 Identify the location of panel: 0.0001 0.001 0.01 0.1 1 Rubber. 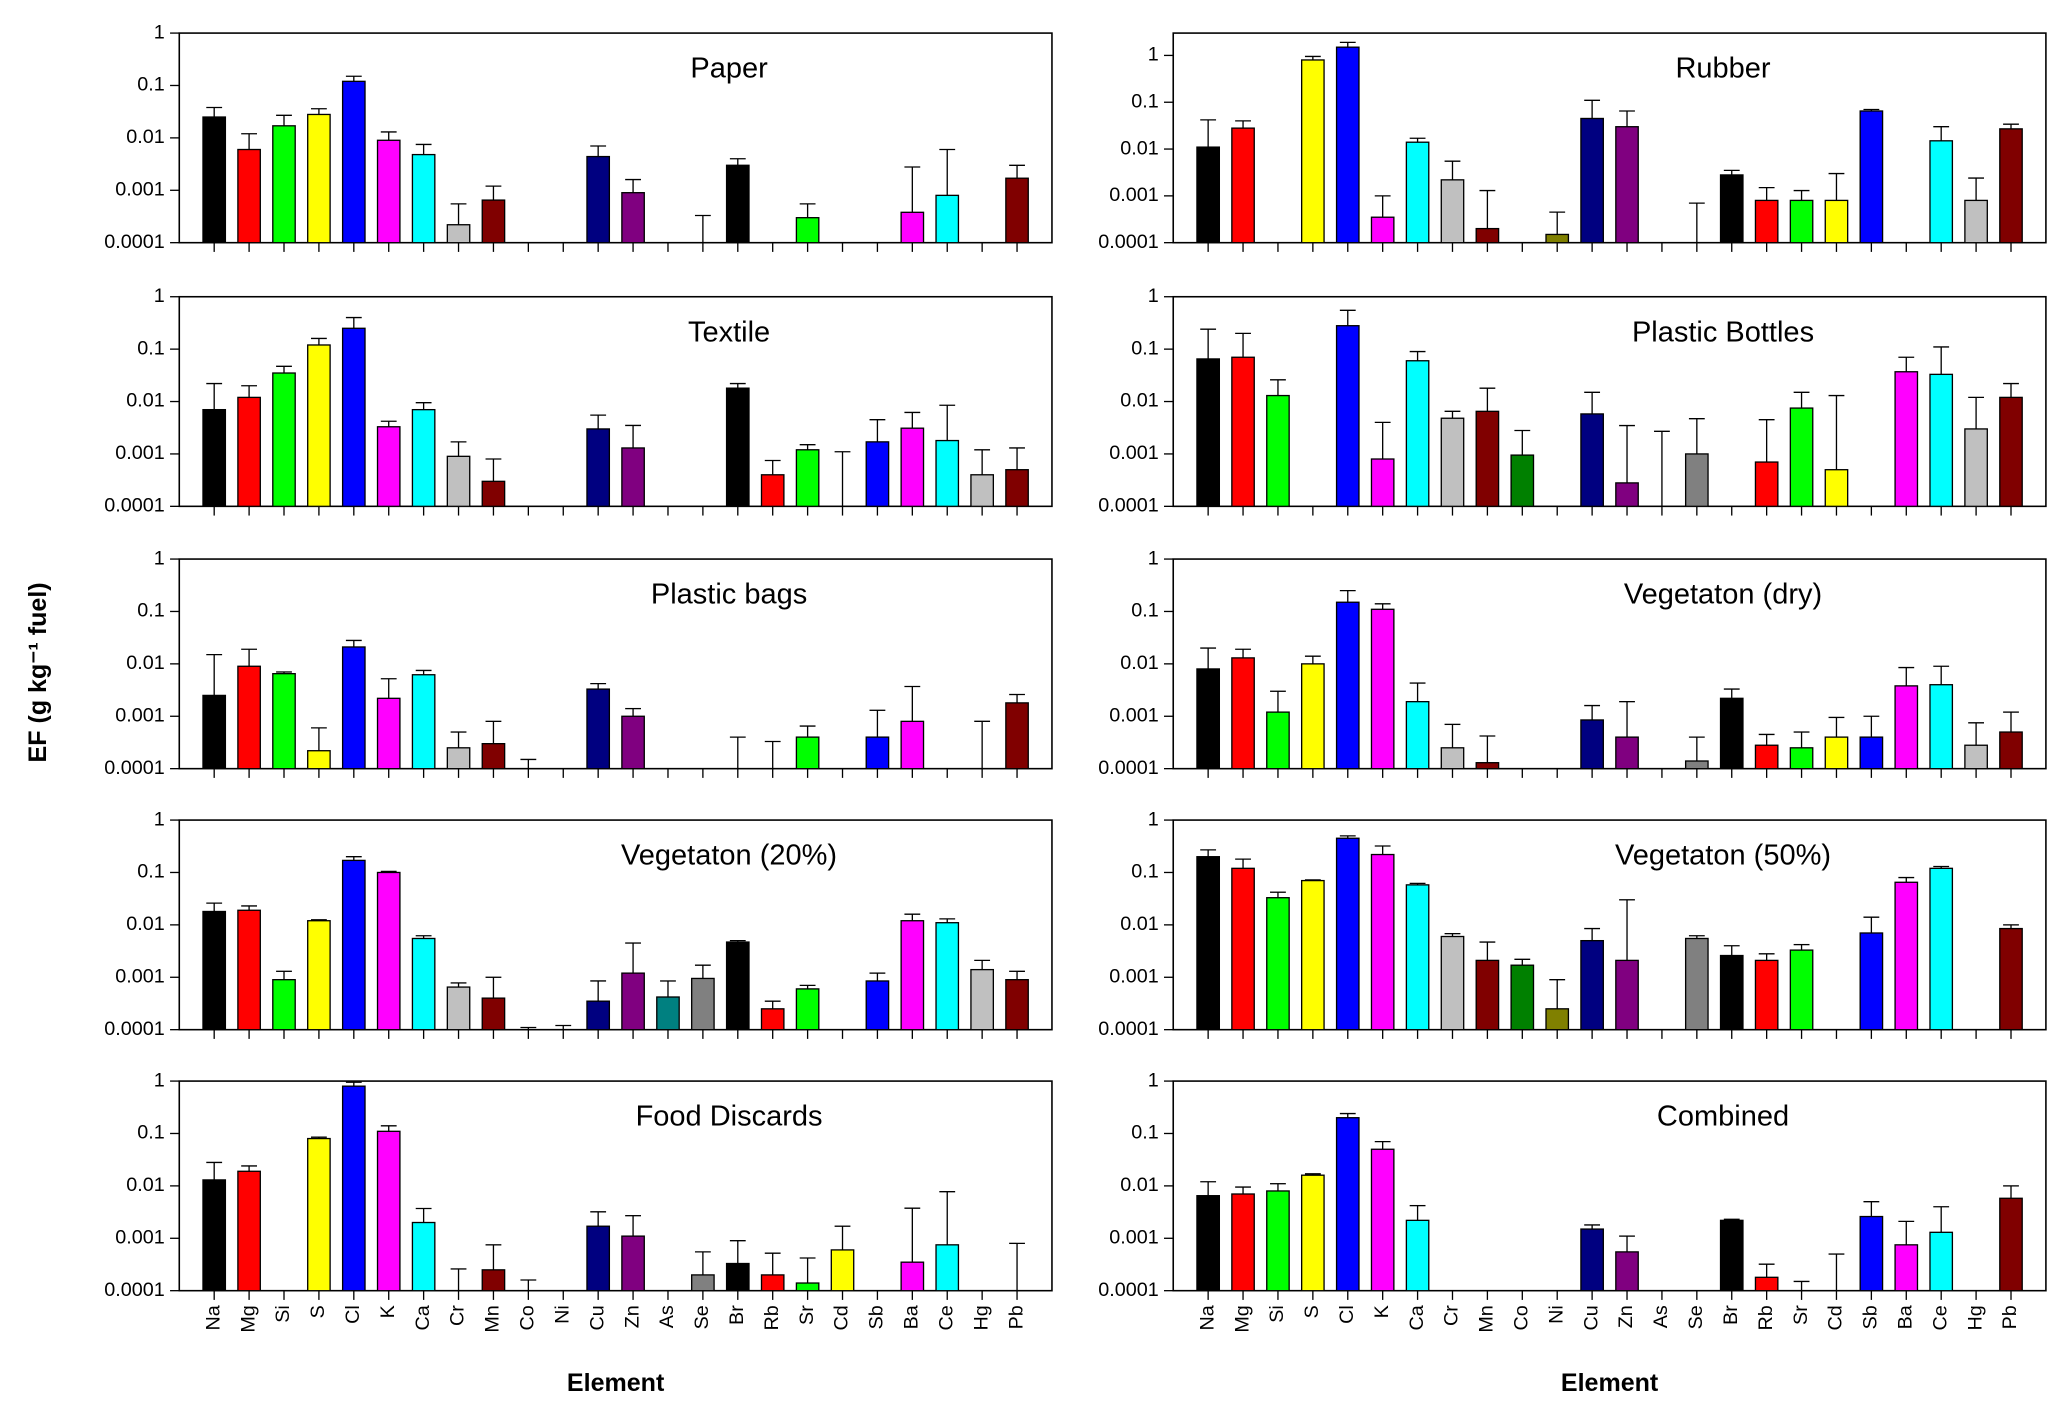
(1572, 142).